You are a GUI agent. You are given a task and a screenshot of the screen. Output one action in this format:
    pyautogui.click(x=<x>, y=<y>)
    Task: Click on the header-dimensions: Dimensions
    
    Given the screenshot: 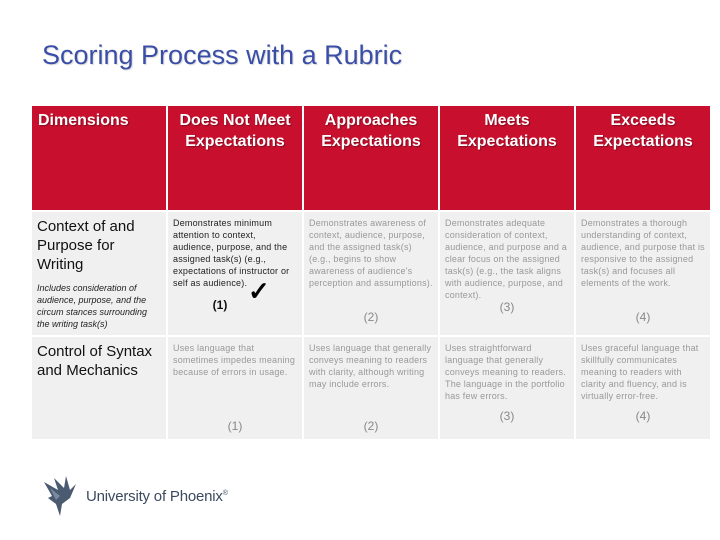 What is the action you would take?
    pyautogui.click(x=99, y=158)
    